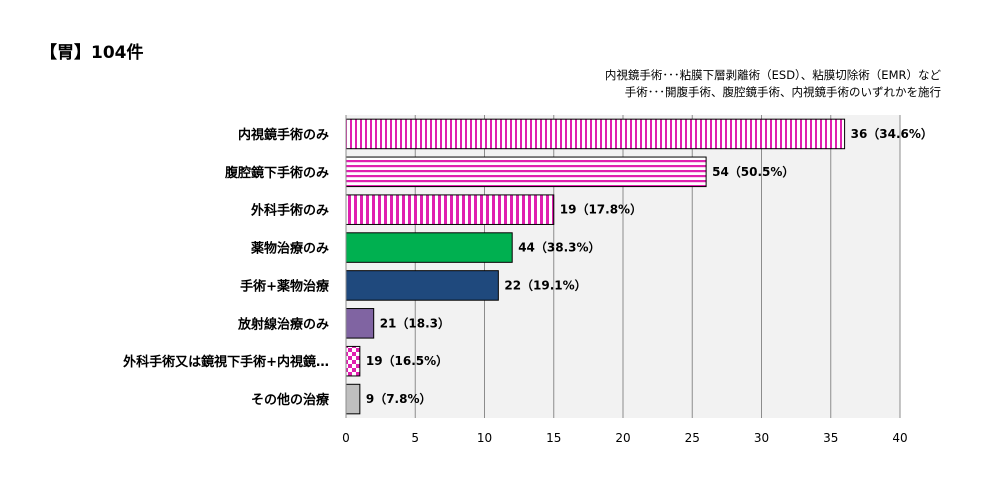  What do you see at coordinates (415, 438) in the screenshot?
I see `x-tick-label: 5` at bounding box center [415, 438].